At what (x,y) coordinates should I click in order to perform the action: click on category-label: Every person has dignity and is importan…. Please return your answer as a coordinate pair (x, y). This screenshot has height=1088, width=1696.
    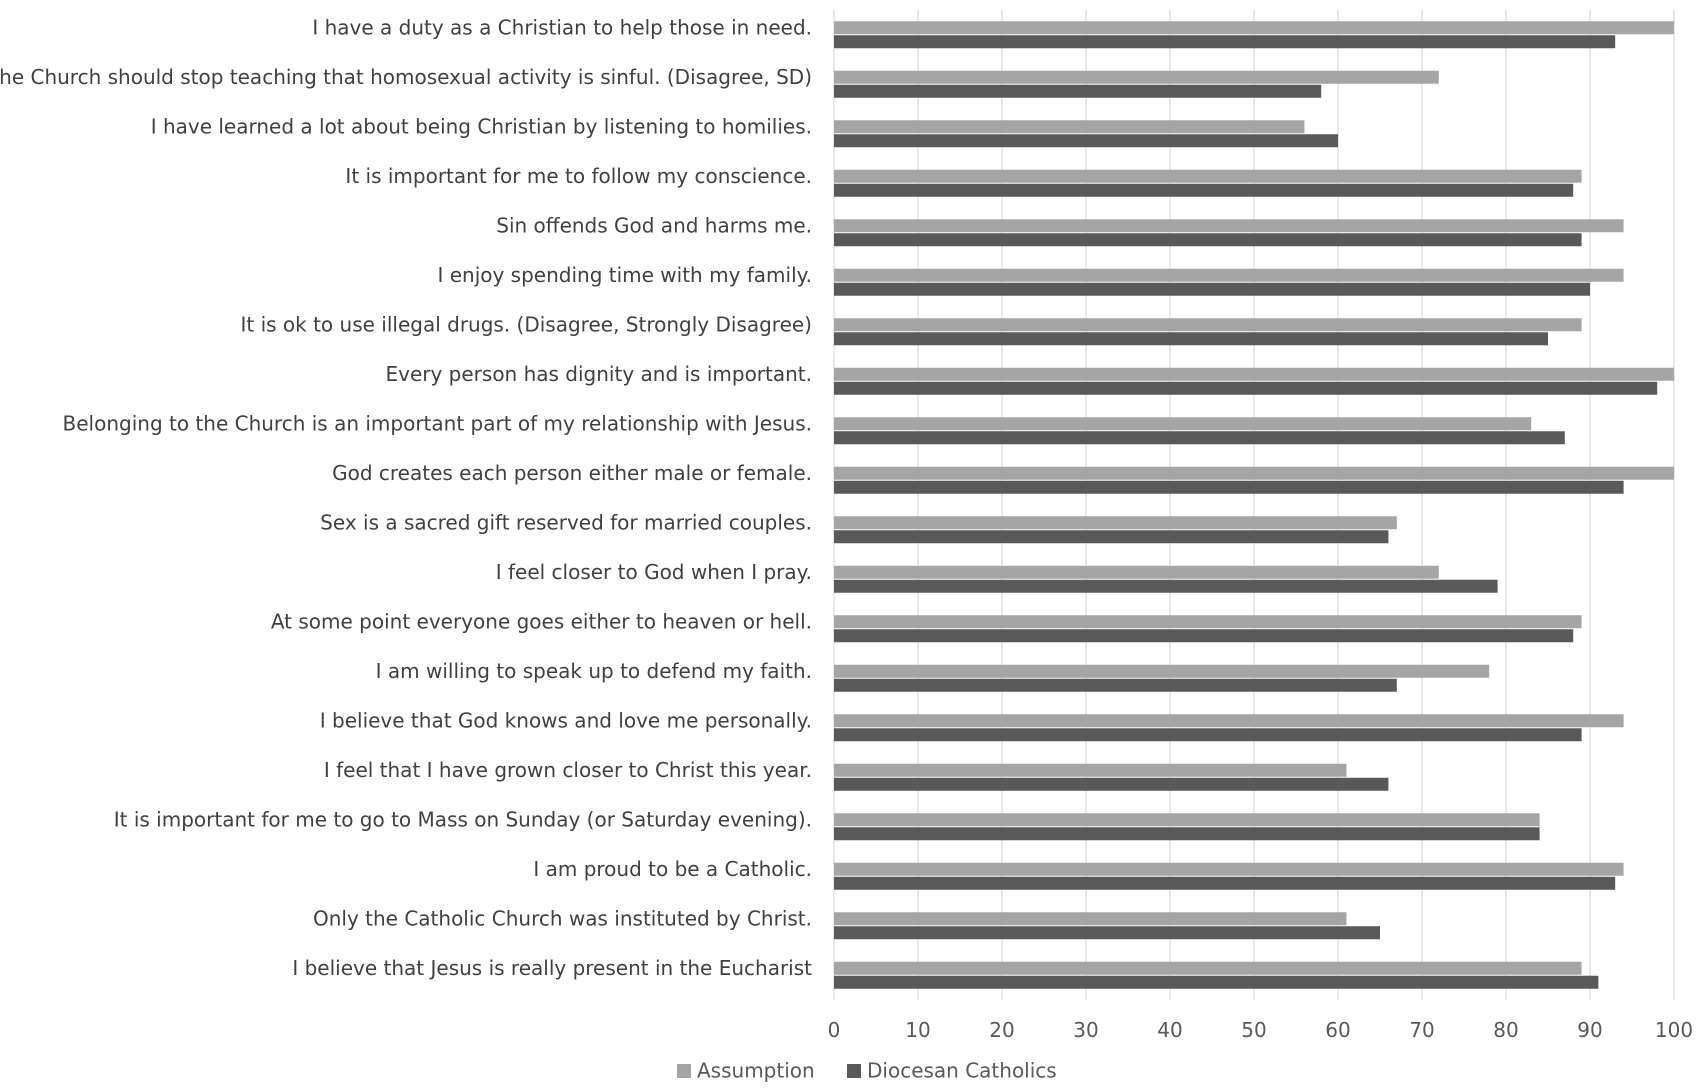
    Looking at the image, I should click on (598, 374).